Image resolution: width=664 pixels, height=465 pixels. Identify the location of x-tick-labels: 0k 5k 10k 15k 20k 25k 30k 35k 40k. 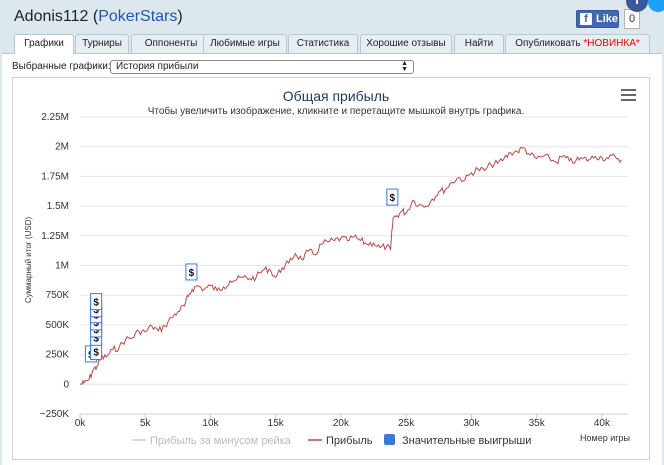
(343, 423).